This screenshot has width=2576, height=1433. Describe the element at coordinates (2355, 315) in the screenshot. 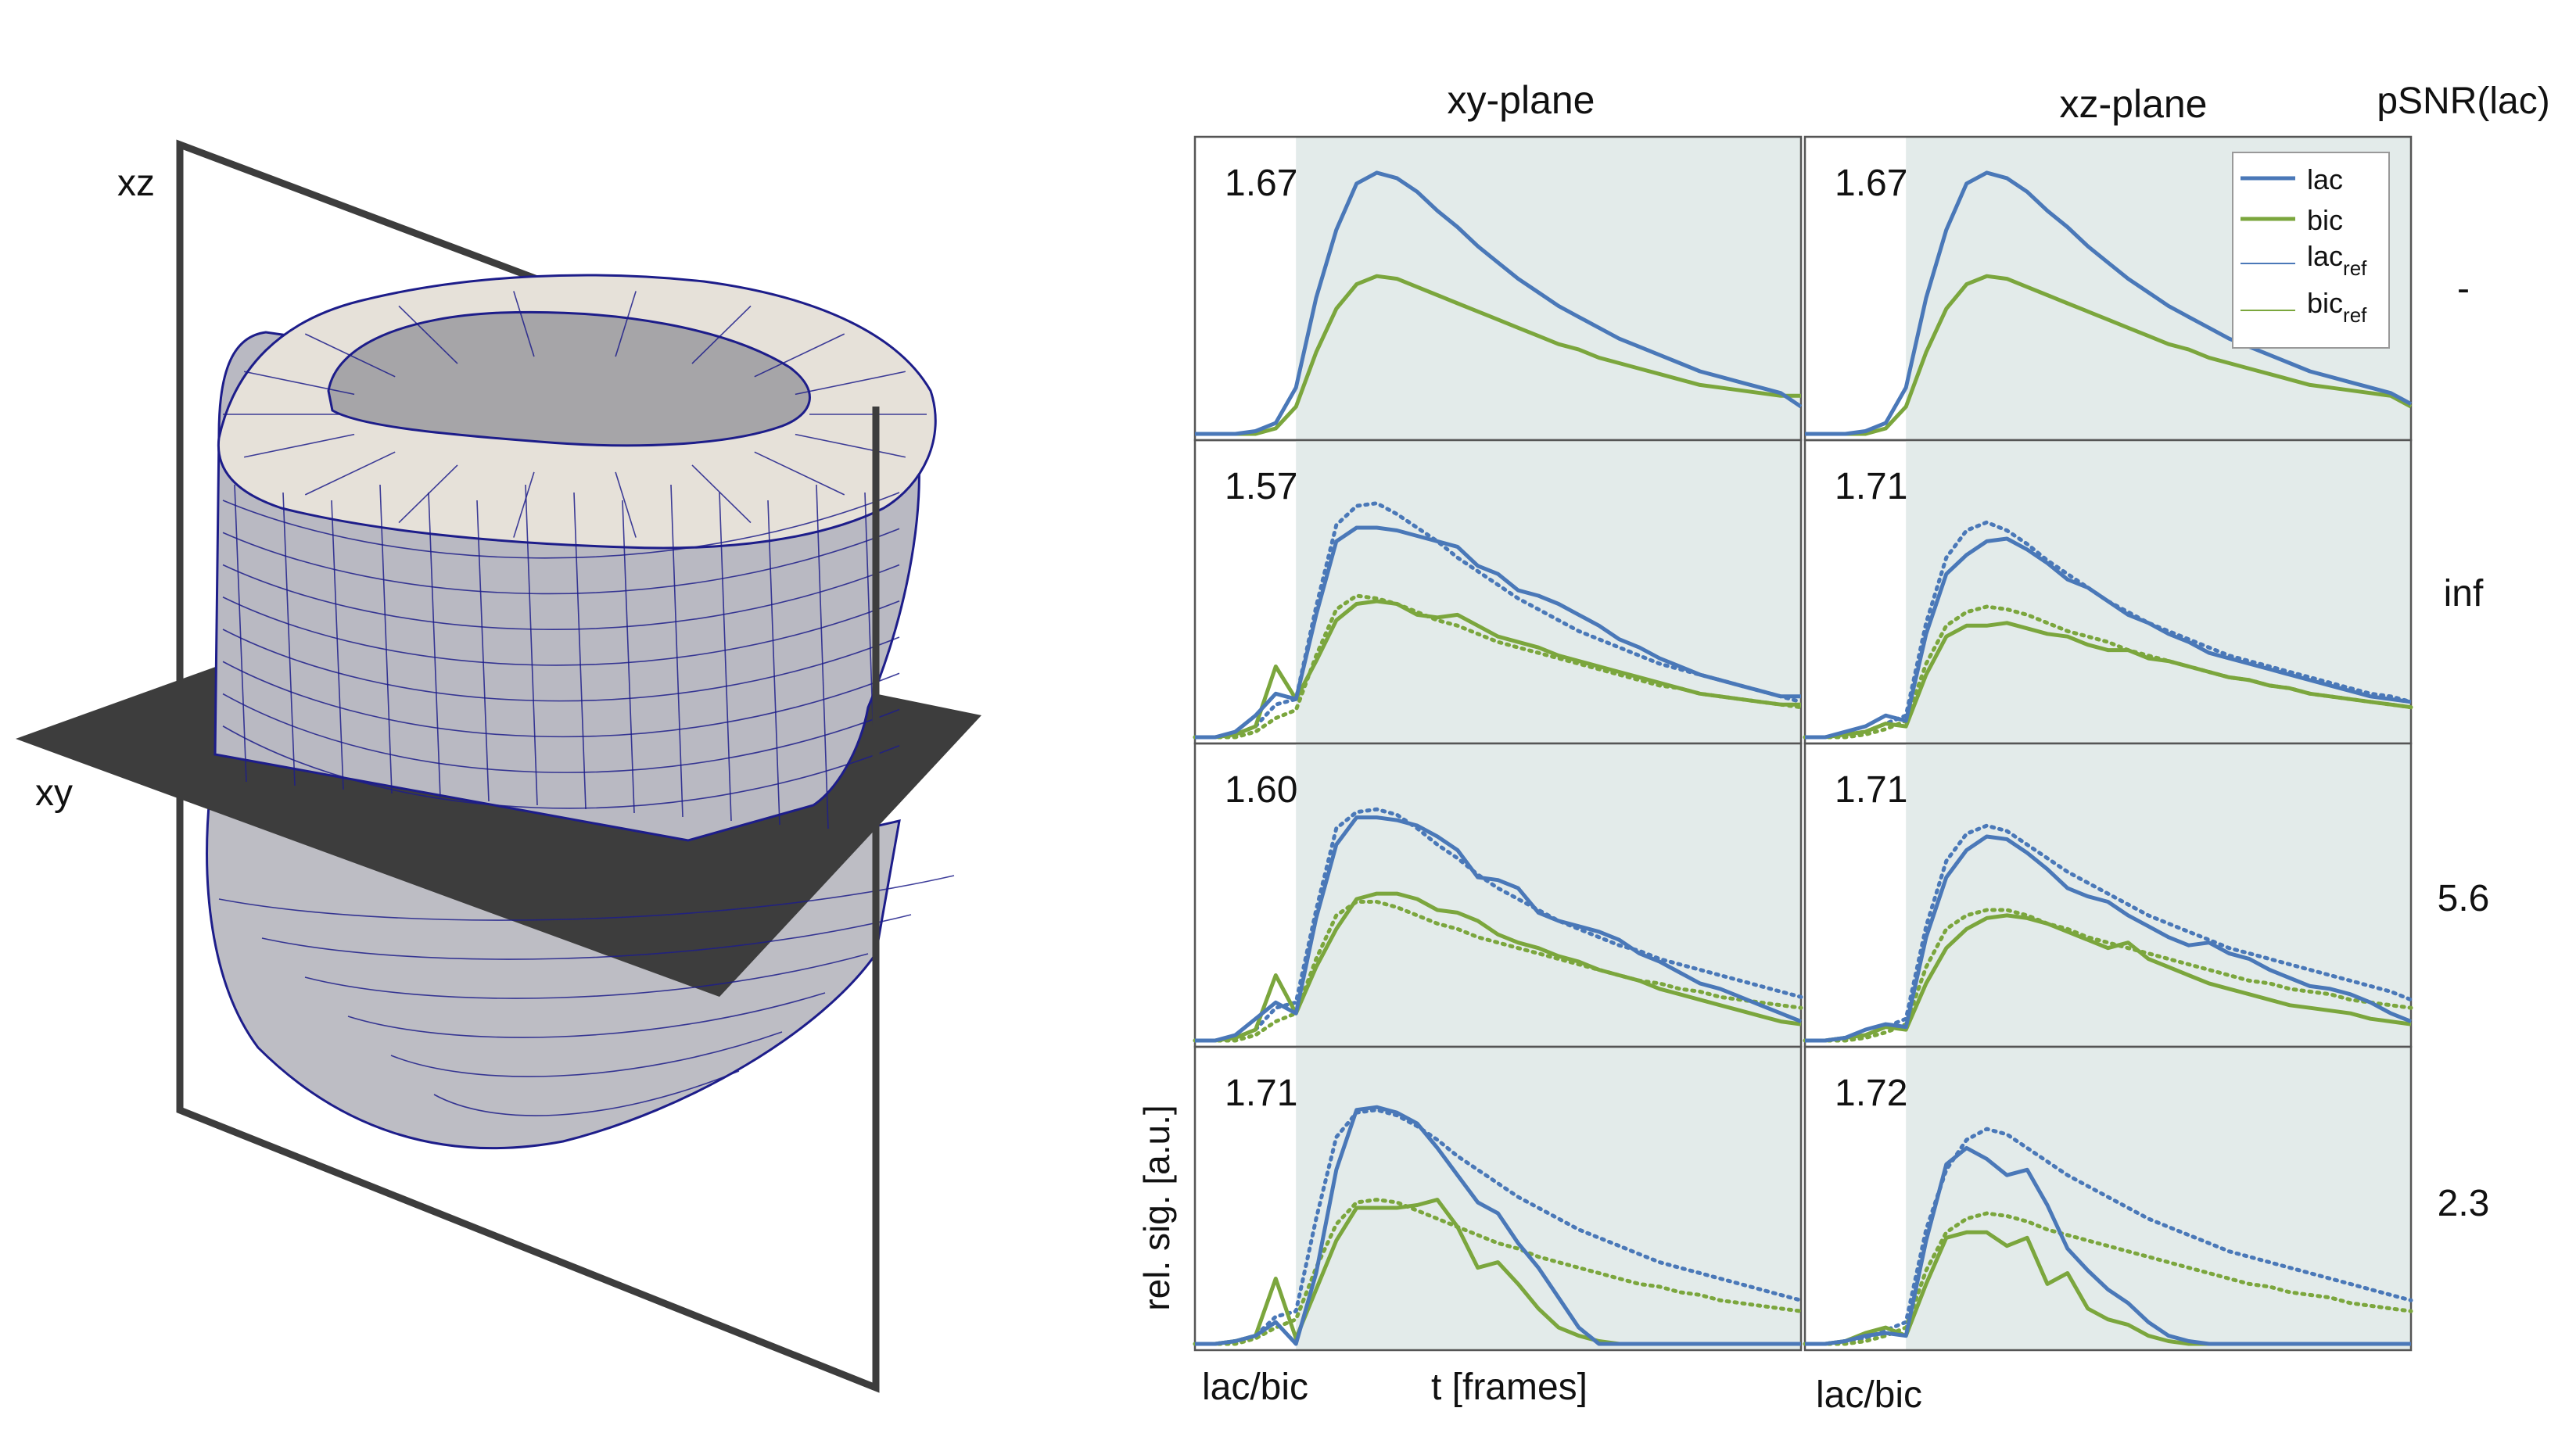

I see `legend-label-bic-ref-sub: ref` at that location.